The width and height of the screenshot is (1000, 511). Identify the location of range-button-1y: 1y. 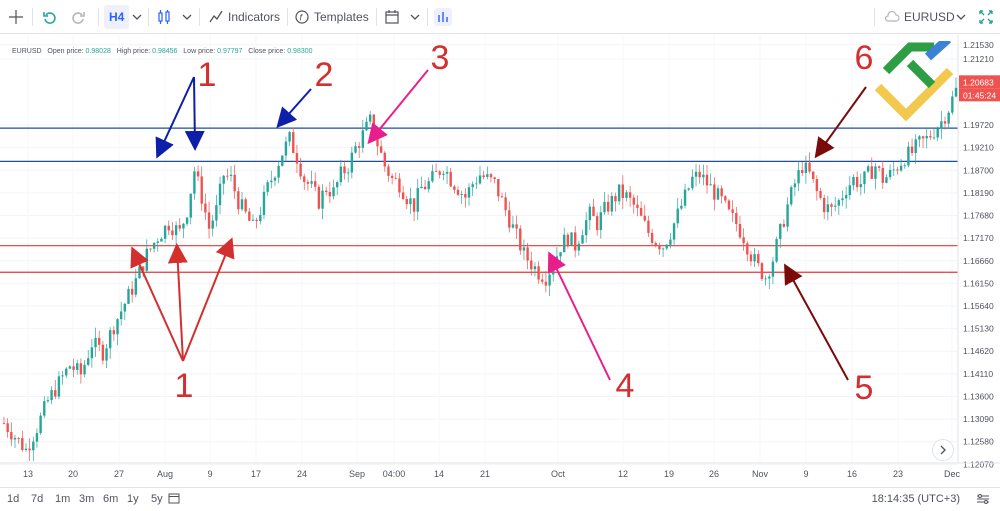
(133, 499).